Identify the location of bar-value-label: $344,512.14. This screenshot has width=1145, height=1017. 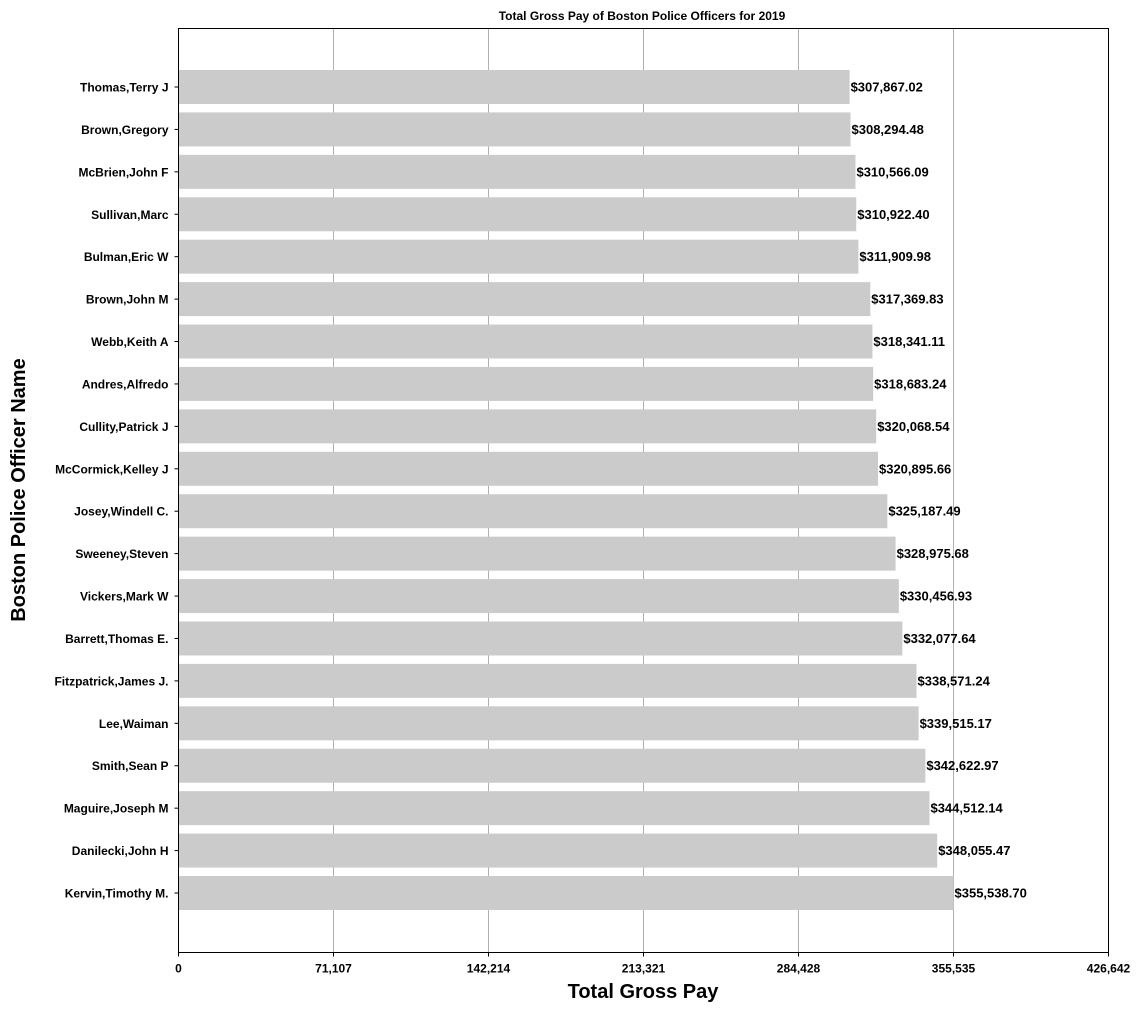
(966, 808).